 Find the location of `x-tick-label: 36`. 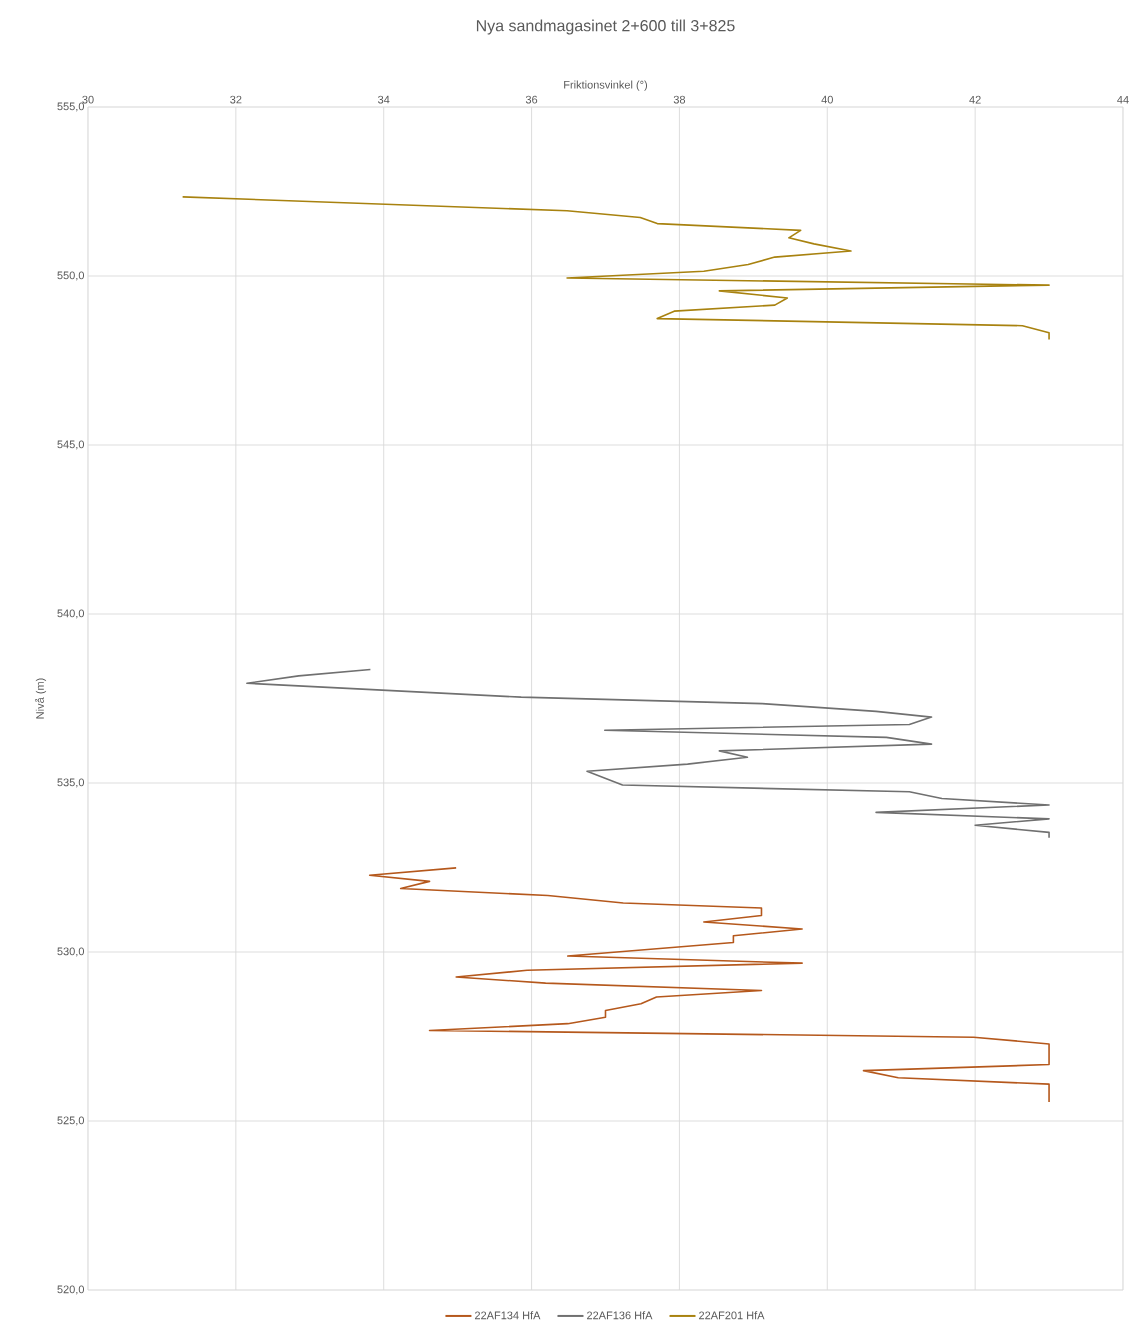

x-tick-label: 36 is located at coordinates (531, 99).